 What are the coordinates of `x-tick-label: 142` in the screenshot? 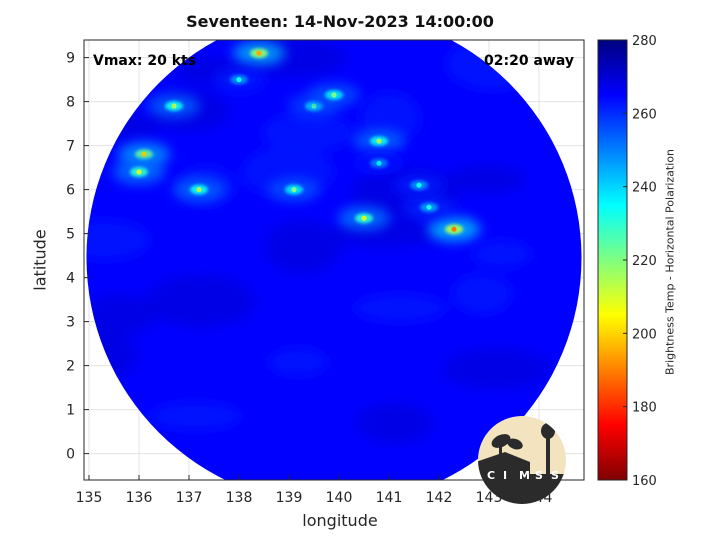 It's located at (439, 498).